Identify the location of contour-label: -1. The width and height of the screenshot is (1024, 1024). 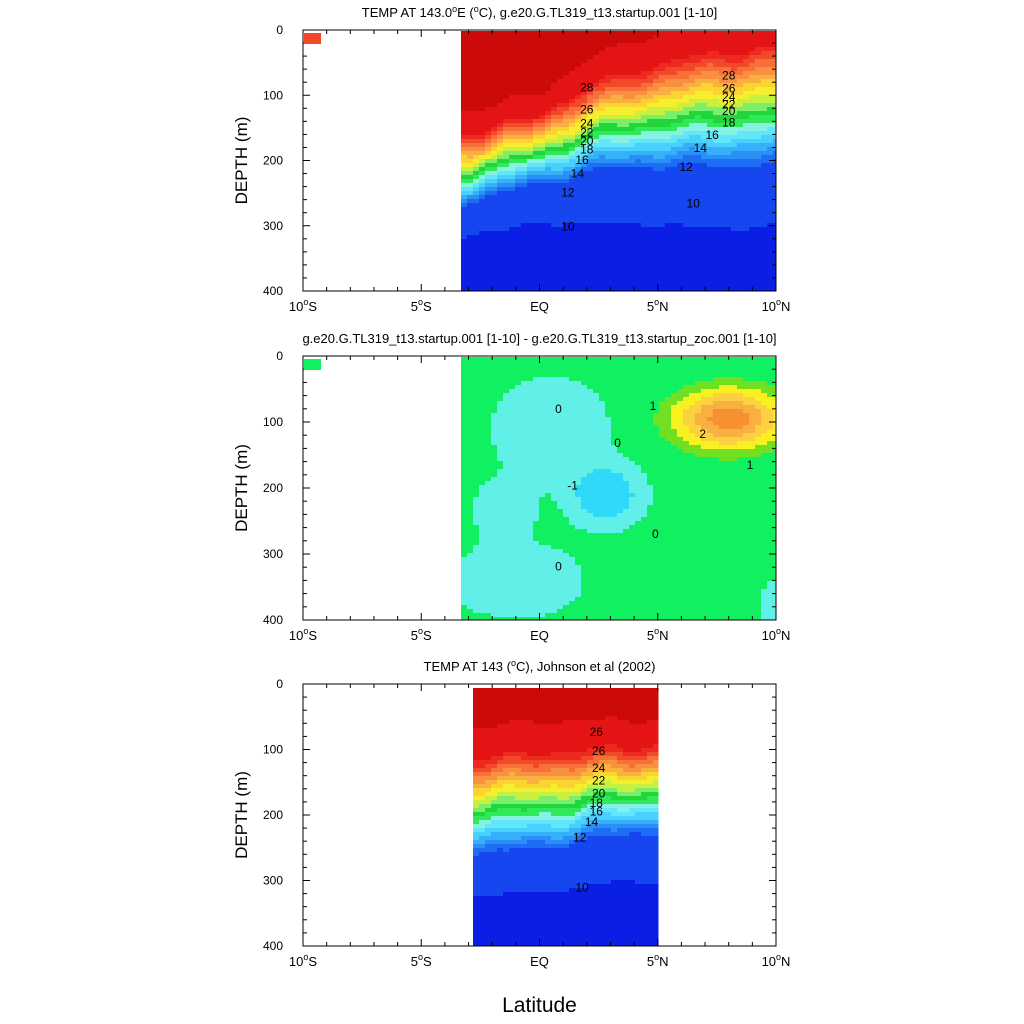
(572, 485).